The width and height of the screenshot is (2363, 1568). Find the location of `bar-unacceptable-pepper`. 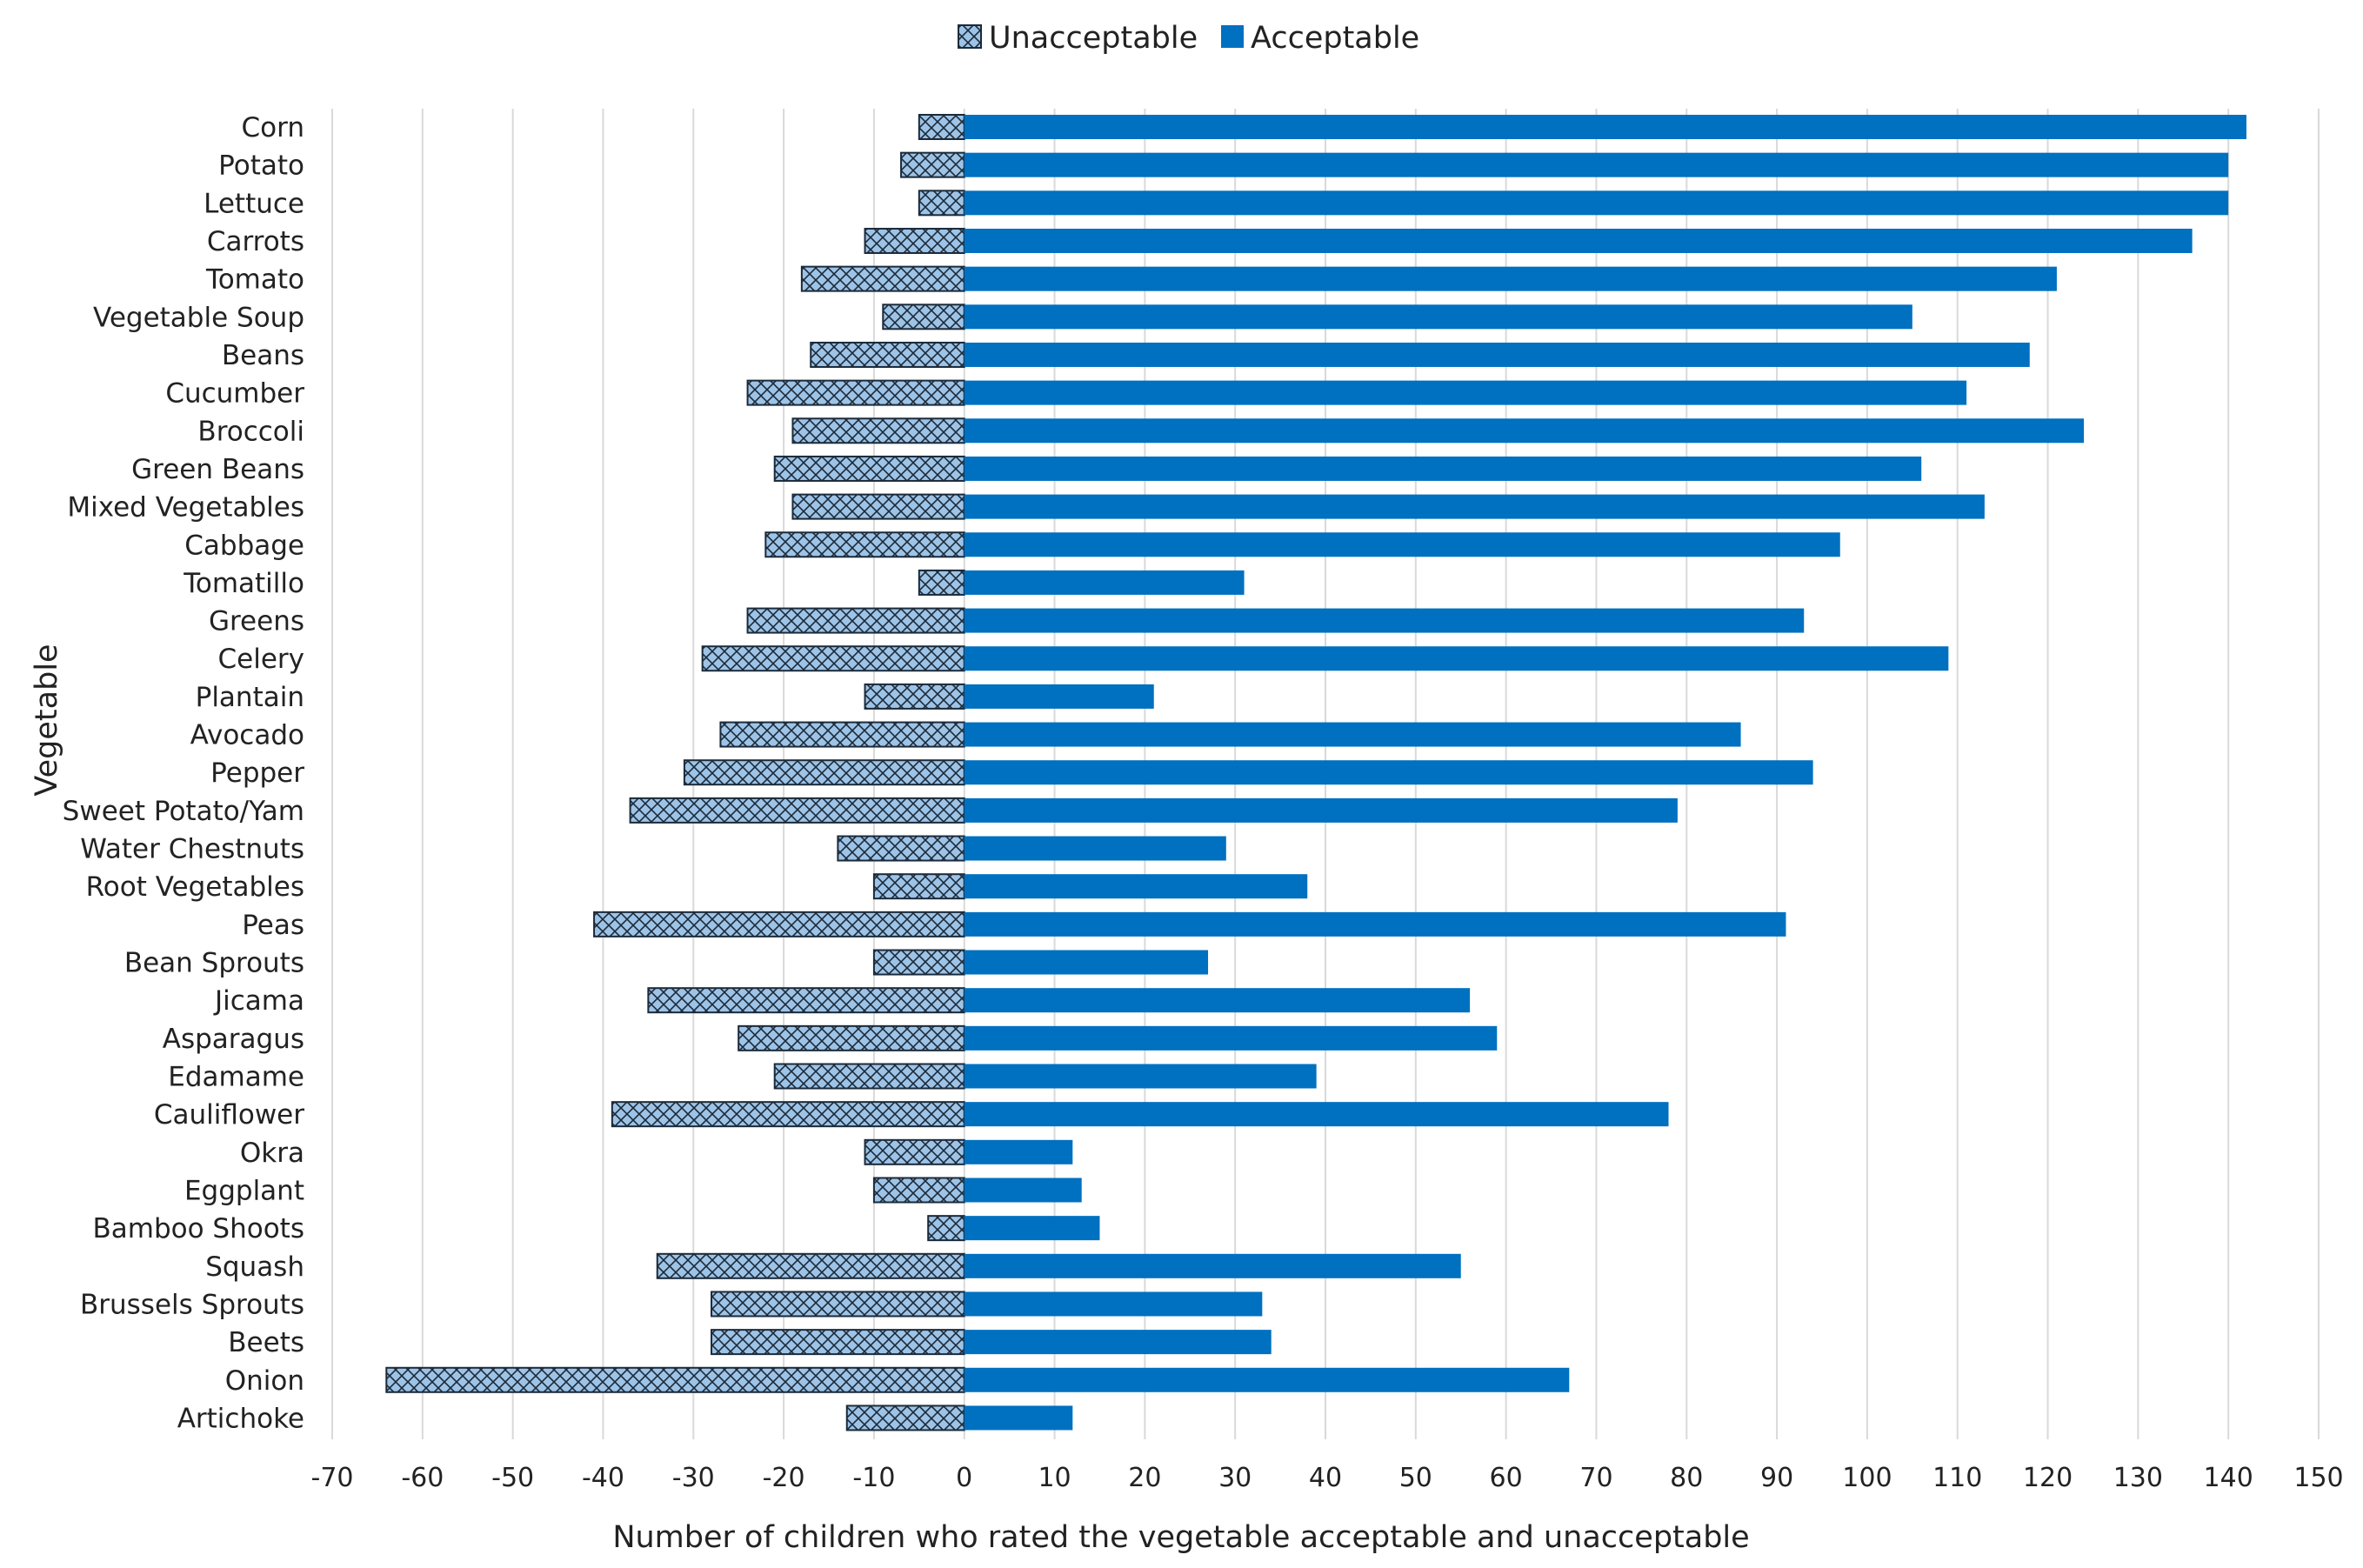

bar-unacceptable-pepper is located at coordinates (824, 772).